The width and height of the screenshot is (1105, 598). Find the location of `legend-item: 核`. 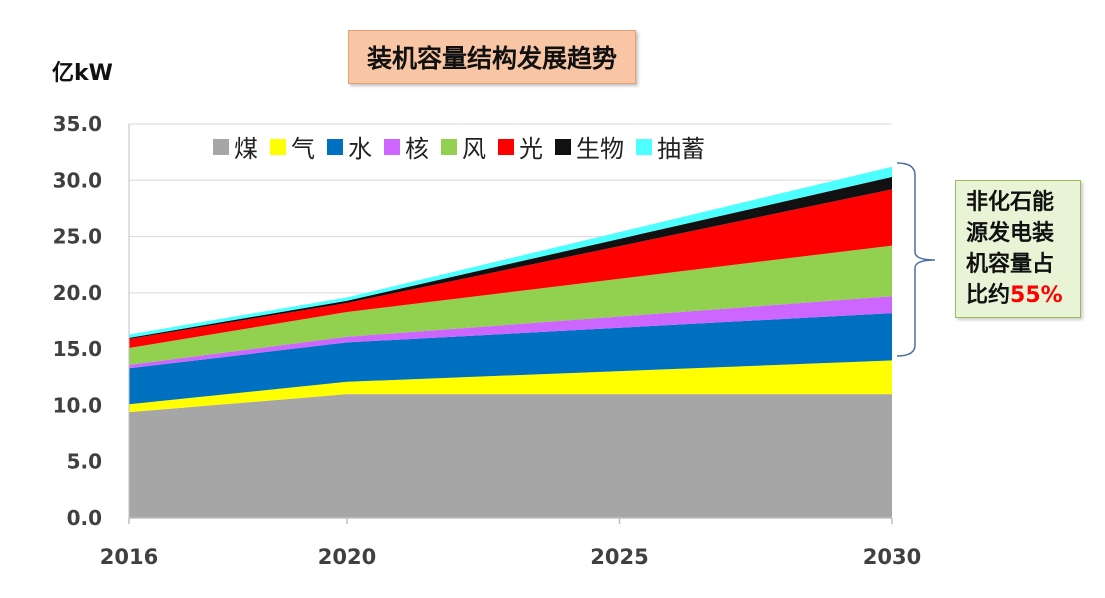

legend-item: 核 is located at coordinates (406, 146).